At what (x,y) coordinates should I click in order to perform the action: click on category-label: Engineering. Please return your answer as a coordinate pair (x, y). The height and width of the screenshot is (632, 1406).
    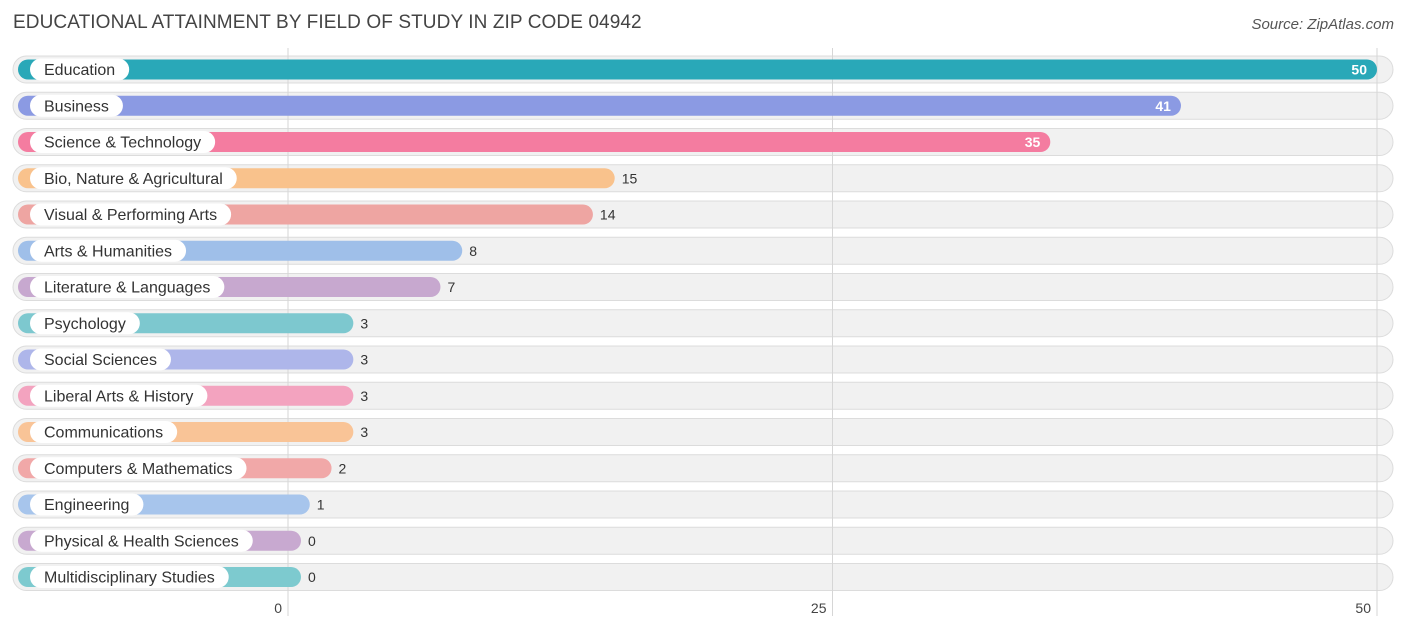
    Looking at the image, I should click on (86, 505).